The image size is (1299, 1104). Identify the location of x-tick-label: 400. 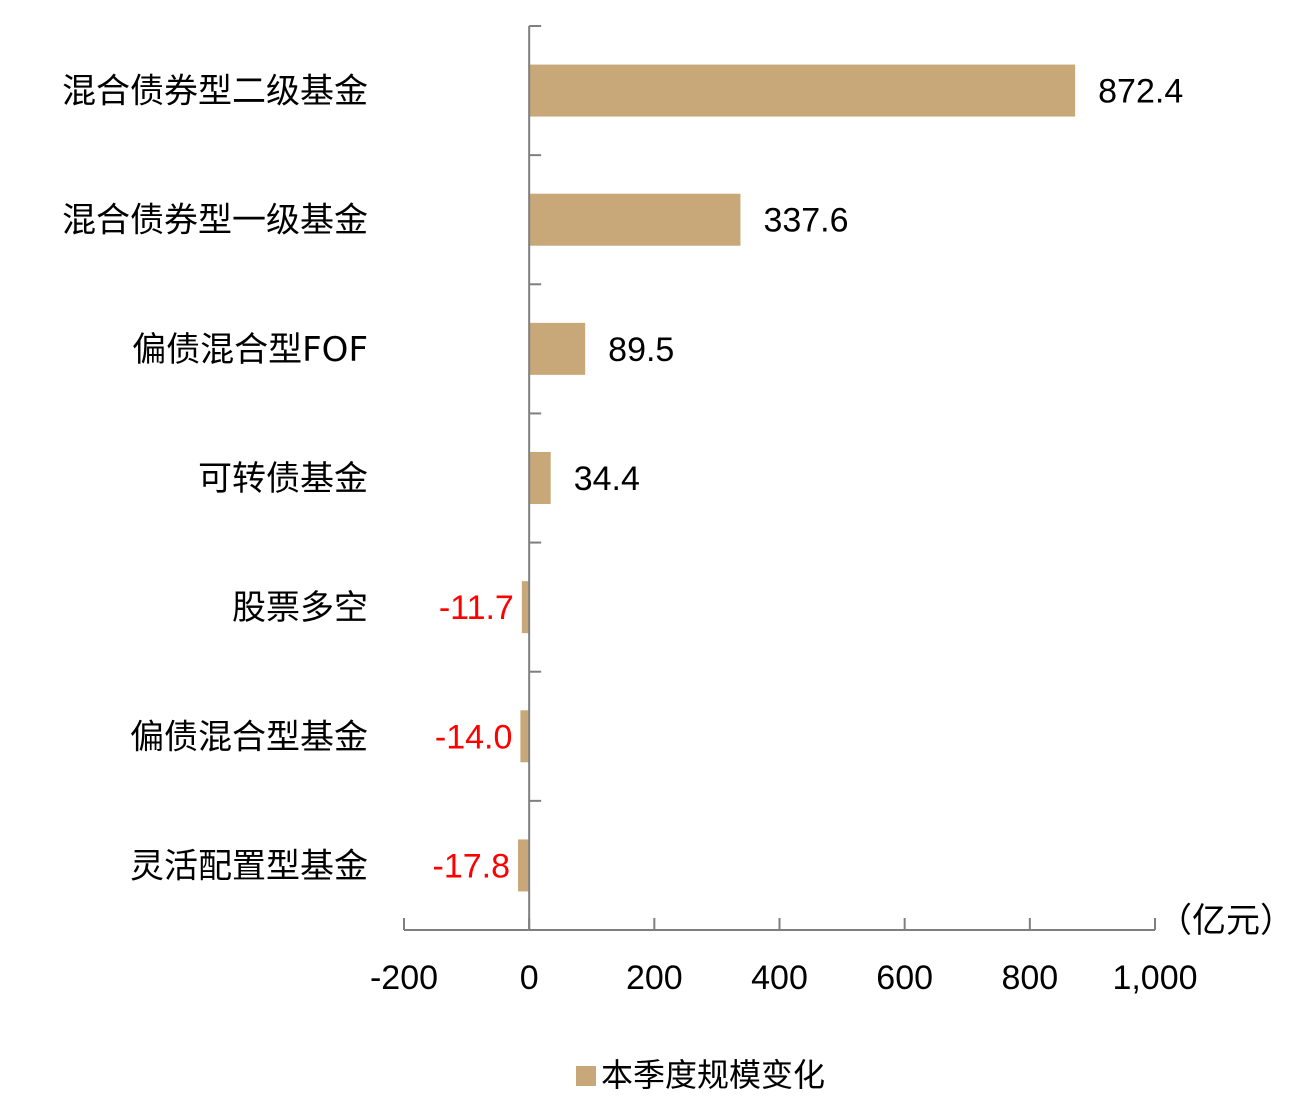
(779, 978).